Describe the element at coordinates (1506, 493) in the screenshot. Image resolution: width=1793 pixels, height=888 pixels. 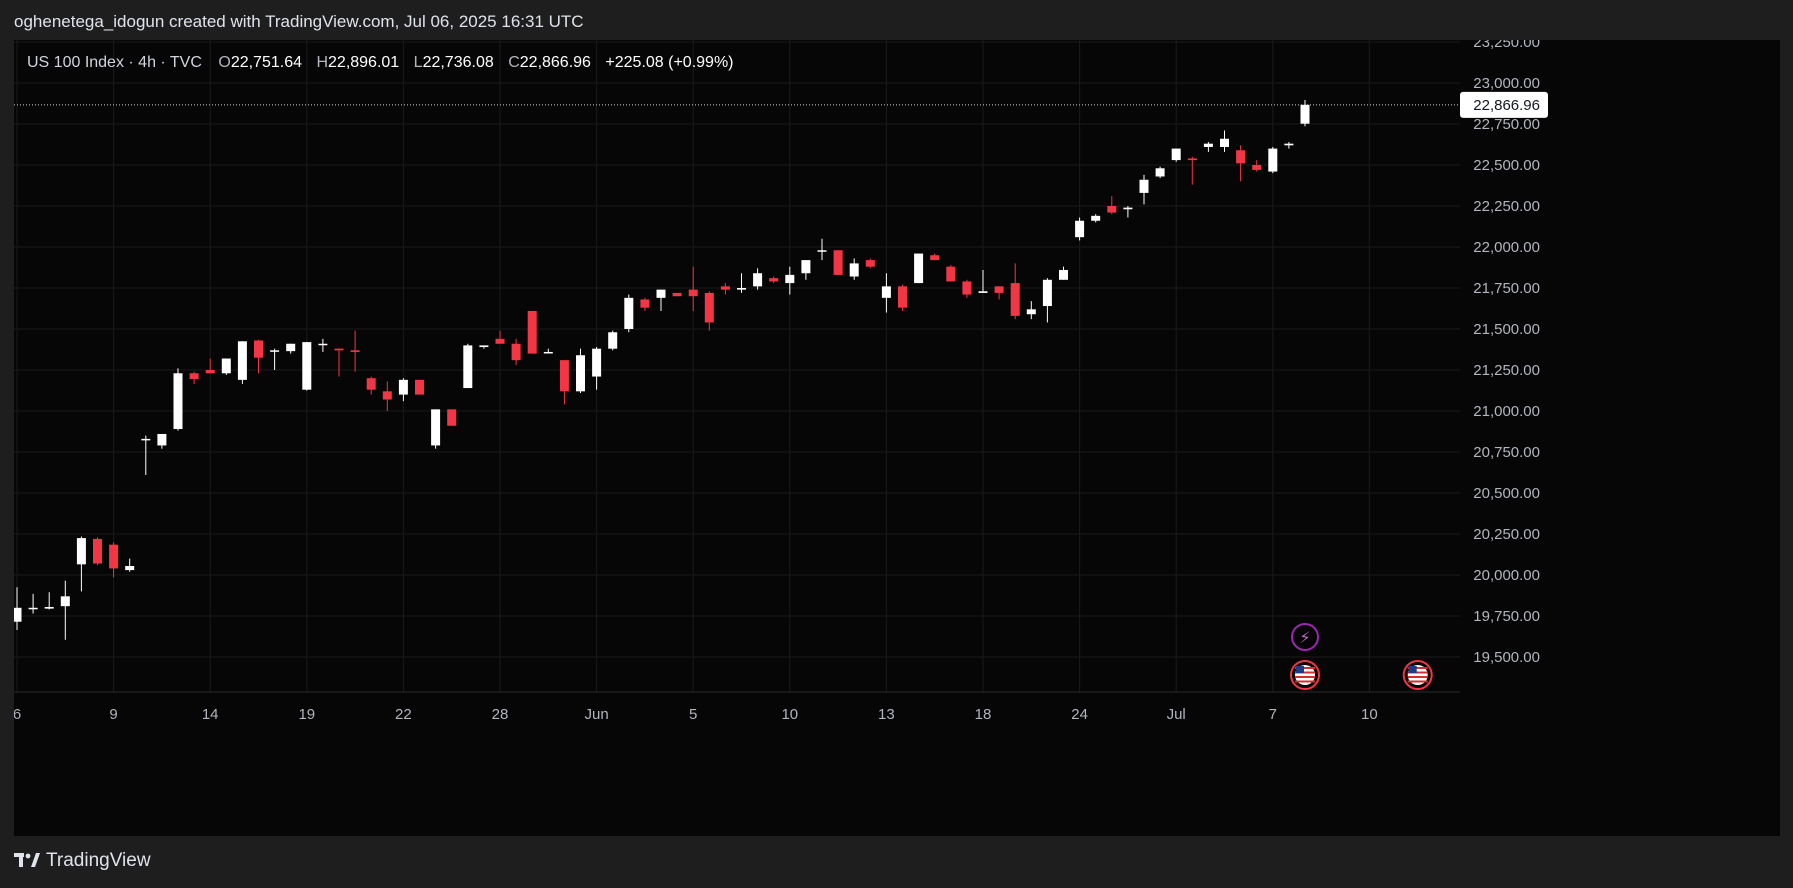
I see `price-tick-label: 20,500.00` at that location.